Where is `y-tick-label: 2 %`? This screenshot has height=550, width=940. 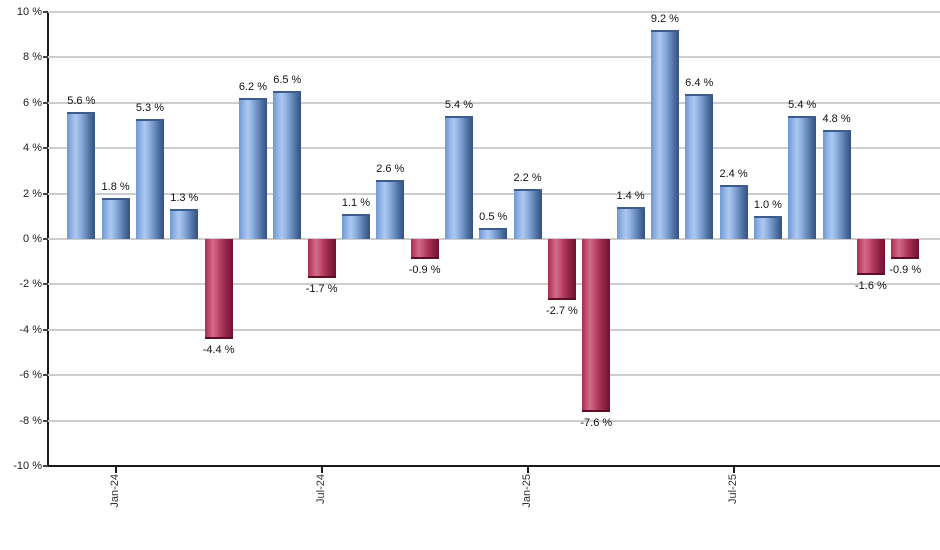 y-tick-label: 2 % is located at coordinates (32, 193).